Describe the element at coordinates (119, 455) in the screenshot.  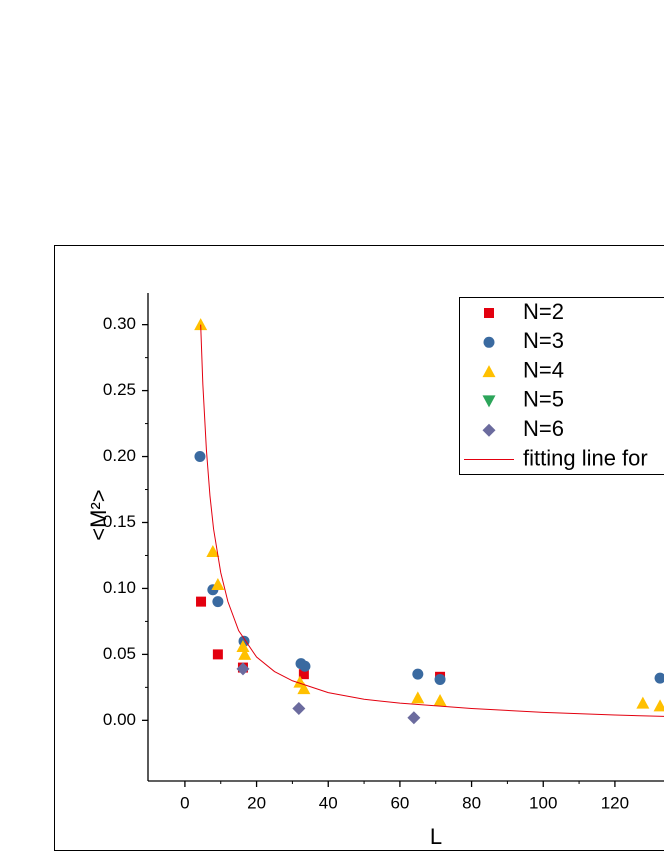
I see `y-tick-label: 0.20` at that location.